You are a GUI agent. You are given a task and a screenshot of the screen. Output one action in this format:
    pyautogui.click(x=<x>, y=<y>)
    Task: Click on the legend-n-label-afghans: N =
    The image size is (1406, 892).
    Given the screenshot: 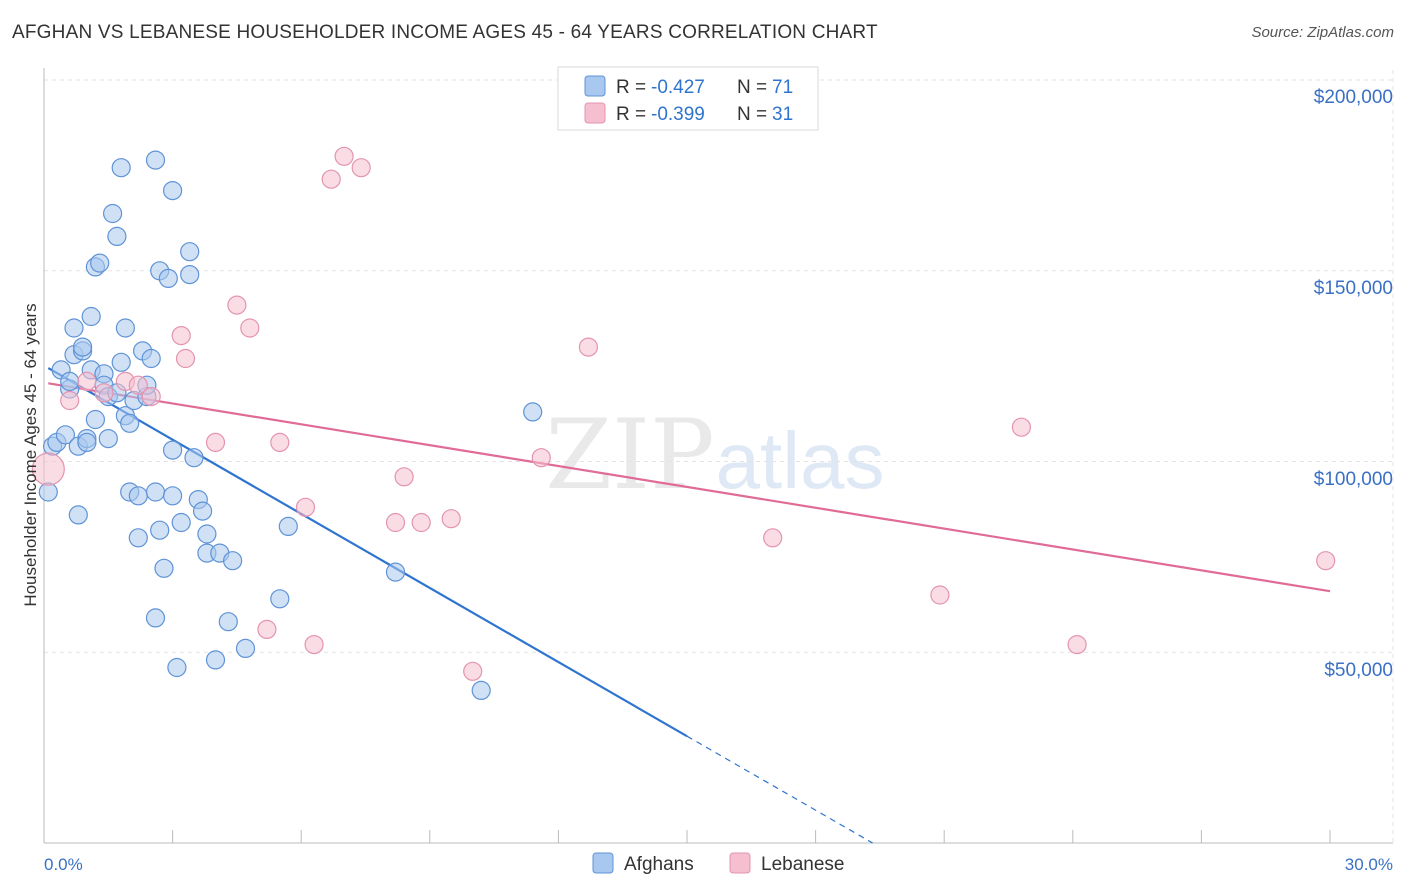 What is the action you would take?
    pyautogui.click(x=752, y=87)
    